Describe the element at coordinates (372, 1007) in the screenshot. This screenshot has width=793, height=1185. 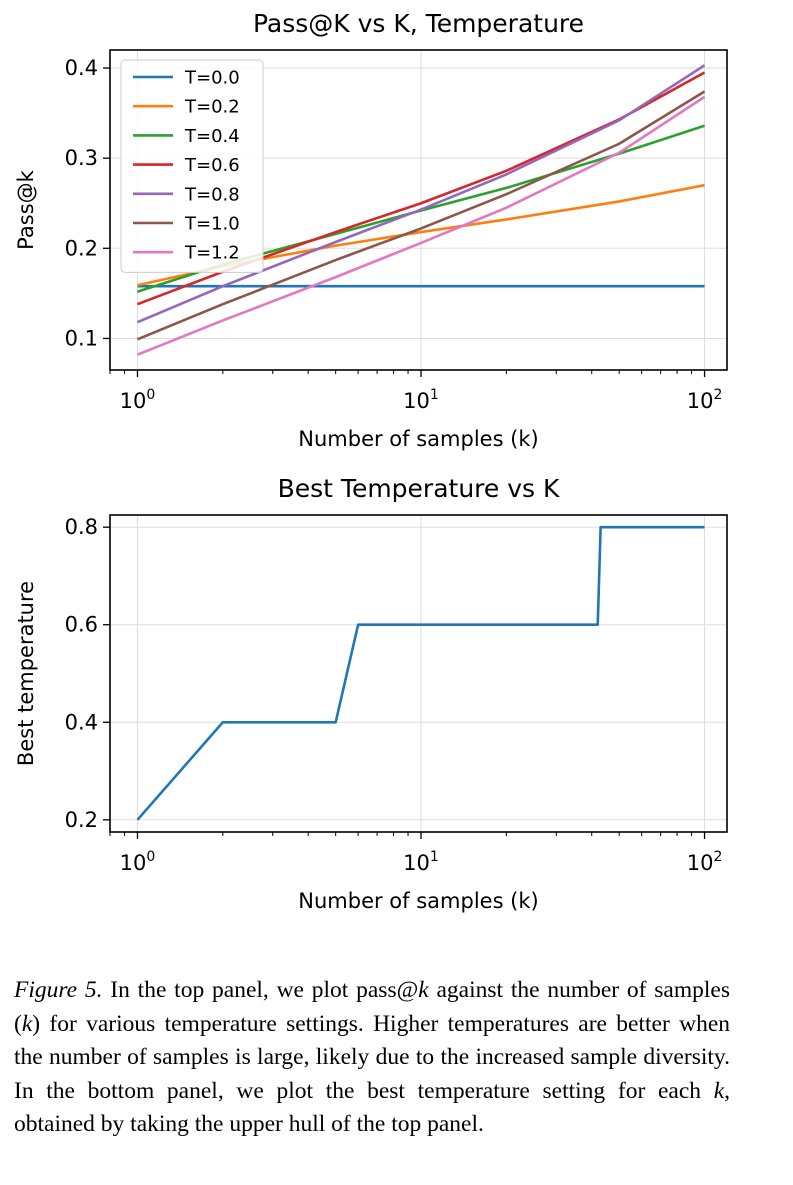
I see `caption-text: against the number of samples (` at that location.